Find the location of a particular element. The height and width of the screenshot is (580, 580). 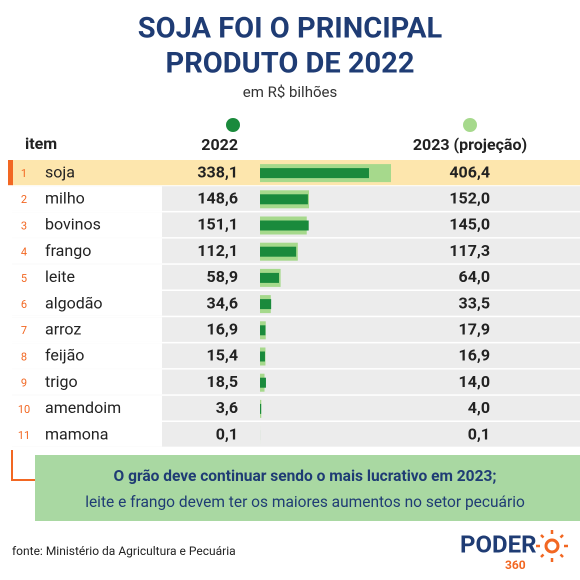

connector is located at coordinates (23, 465).